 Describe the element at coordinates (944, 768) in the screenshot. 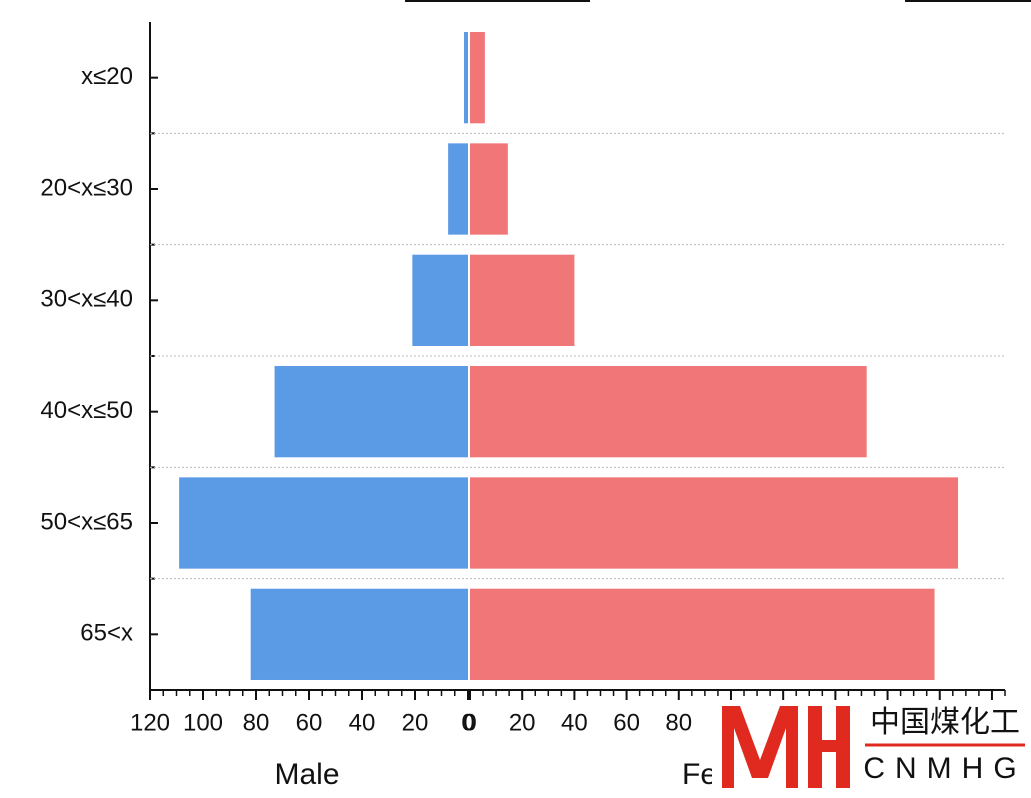

I see `watermark-en: CNMHG` at that location.